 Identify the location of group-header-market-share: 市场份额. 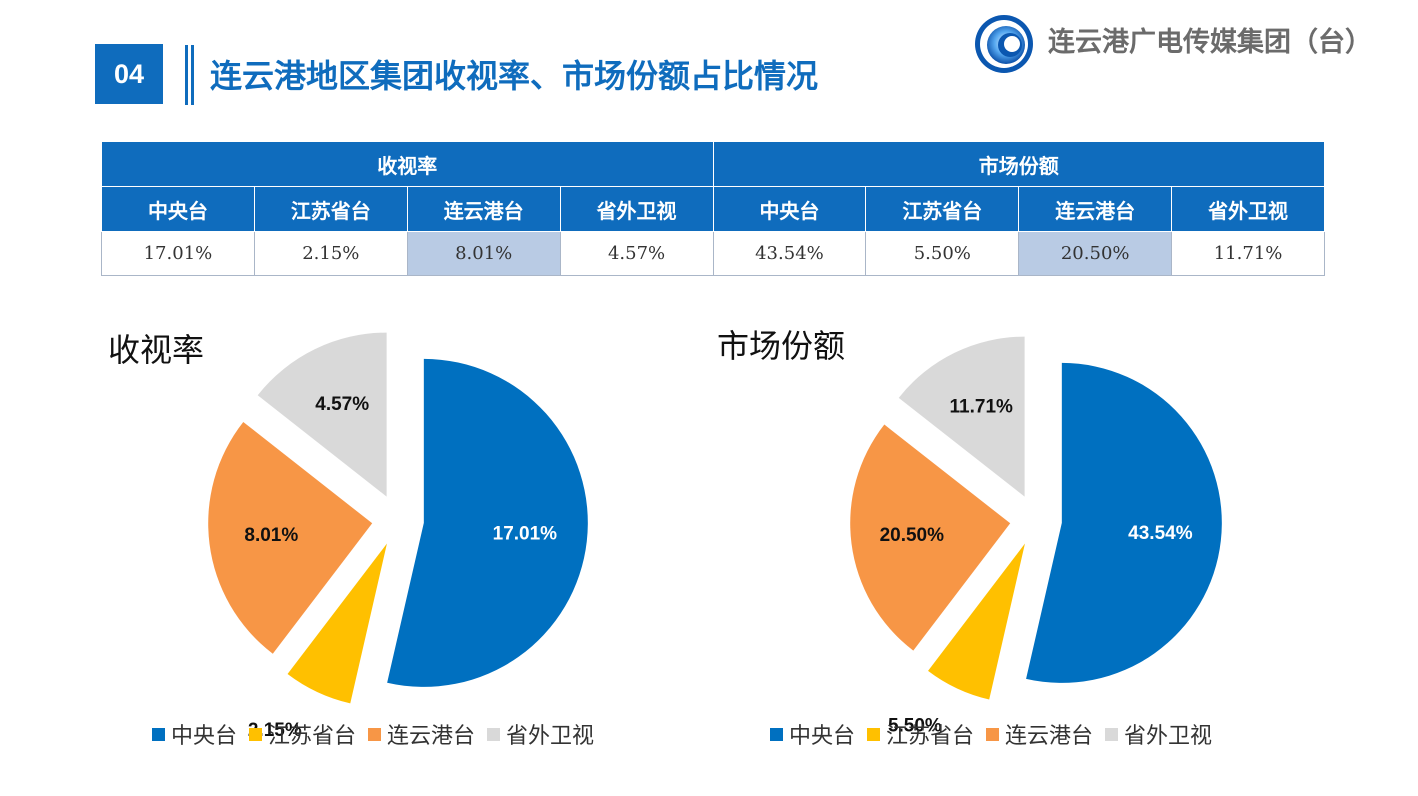
(1018, 164).